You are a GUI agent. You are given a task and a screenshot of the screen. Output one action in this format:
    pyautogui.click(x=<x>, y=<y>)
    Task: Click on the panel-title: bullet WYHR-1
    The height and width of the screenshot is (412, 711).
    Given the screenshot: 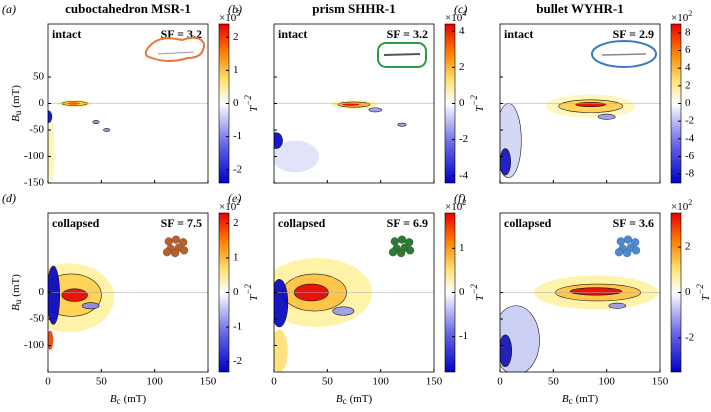 What is the action you would take?
    pyautogui.click(x=580, y=8)
    